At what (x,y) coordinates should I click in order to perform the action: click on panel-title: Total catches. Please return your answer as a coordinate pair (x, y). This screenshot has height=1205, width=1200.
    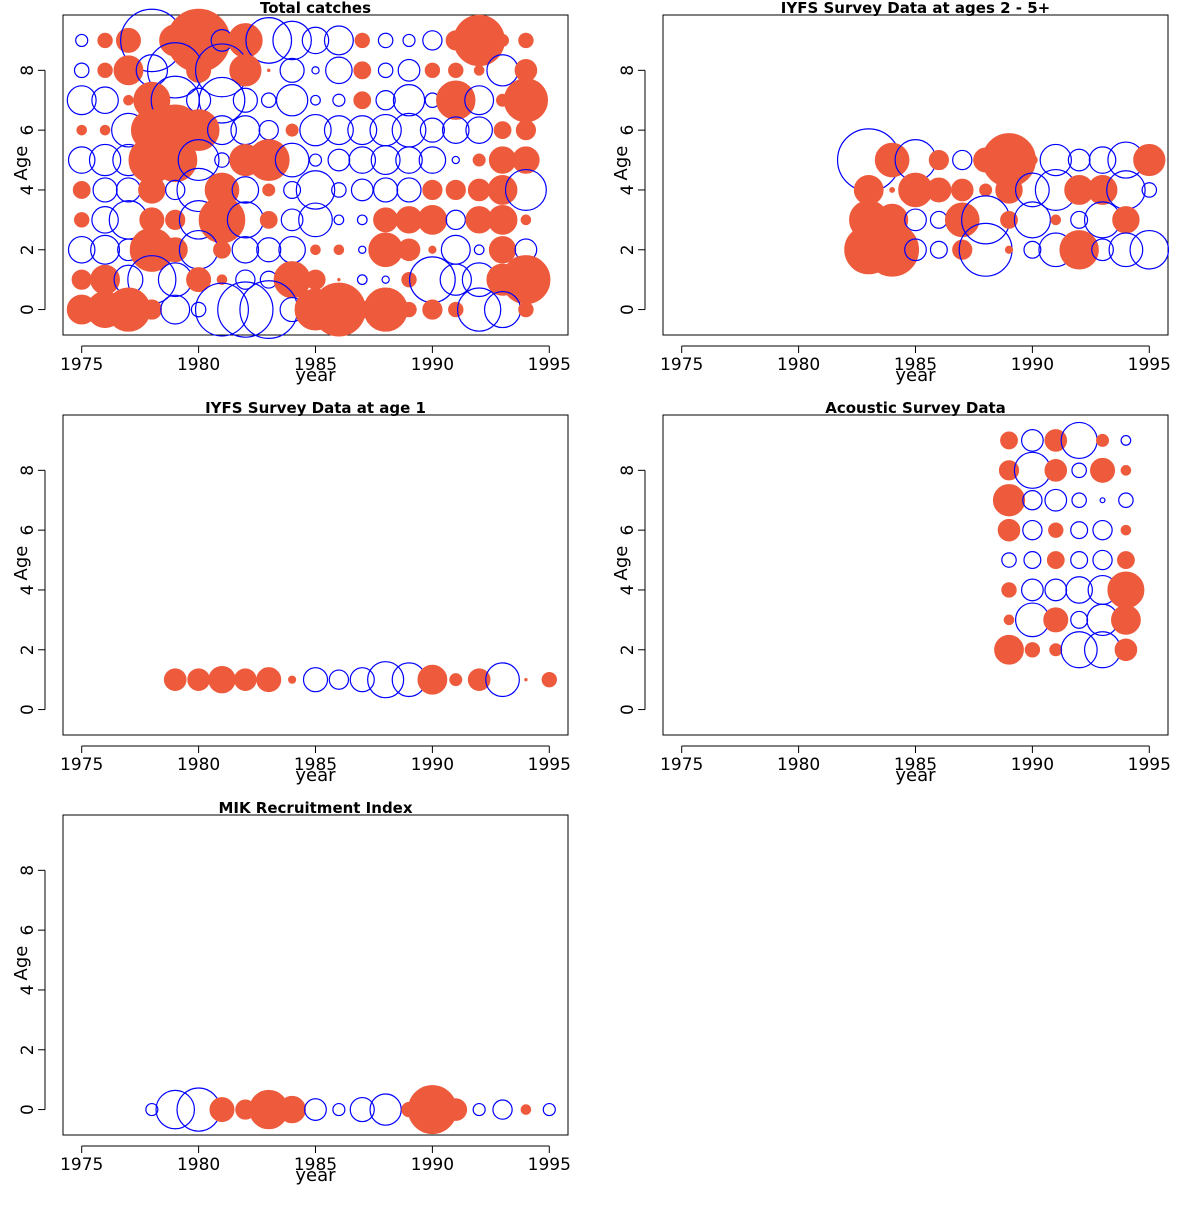
    Looking at the image, I should click on (315, 8).